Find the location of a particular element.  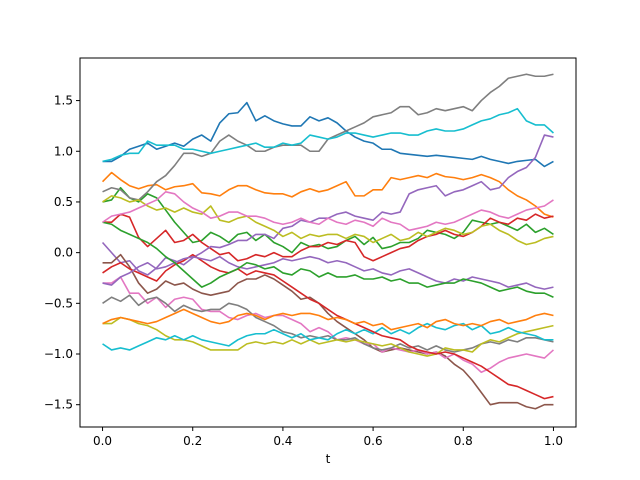

x-axis-label: t is located at coordinates (328, 459).